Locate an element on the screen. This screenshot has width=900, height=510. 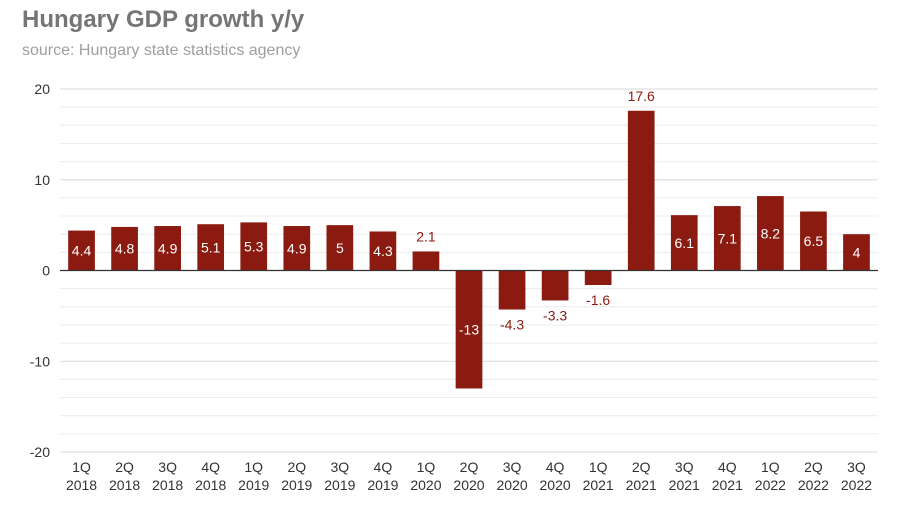
y-tick-label: 10 is located at coordinates (42, 180).